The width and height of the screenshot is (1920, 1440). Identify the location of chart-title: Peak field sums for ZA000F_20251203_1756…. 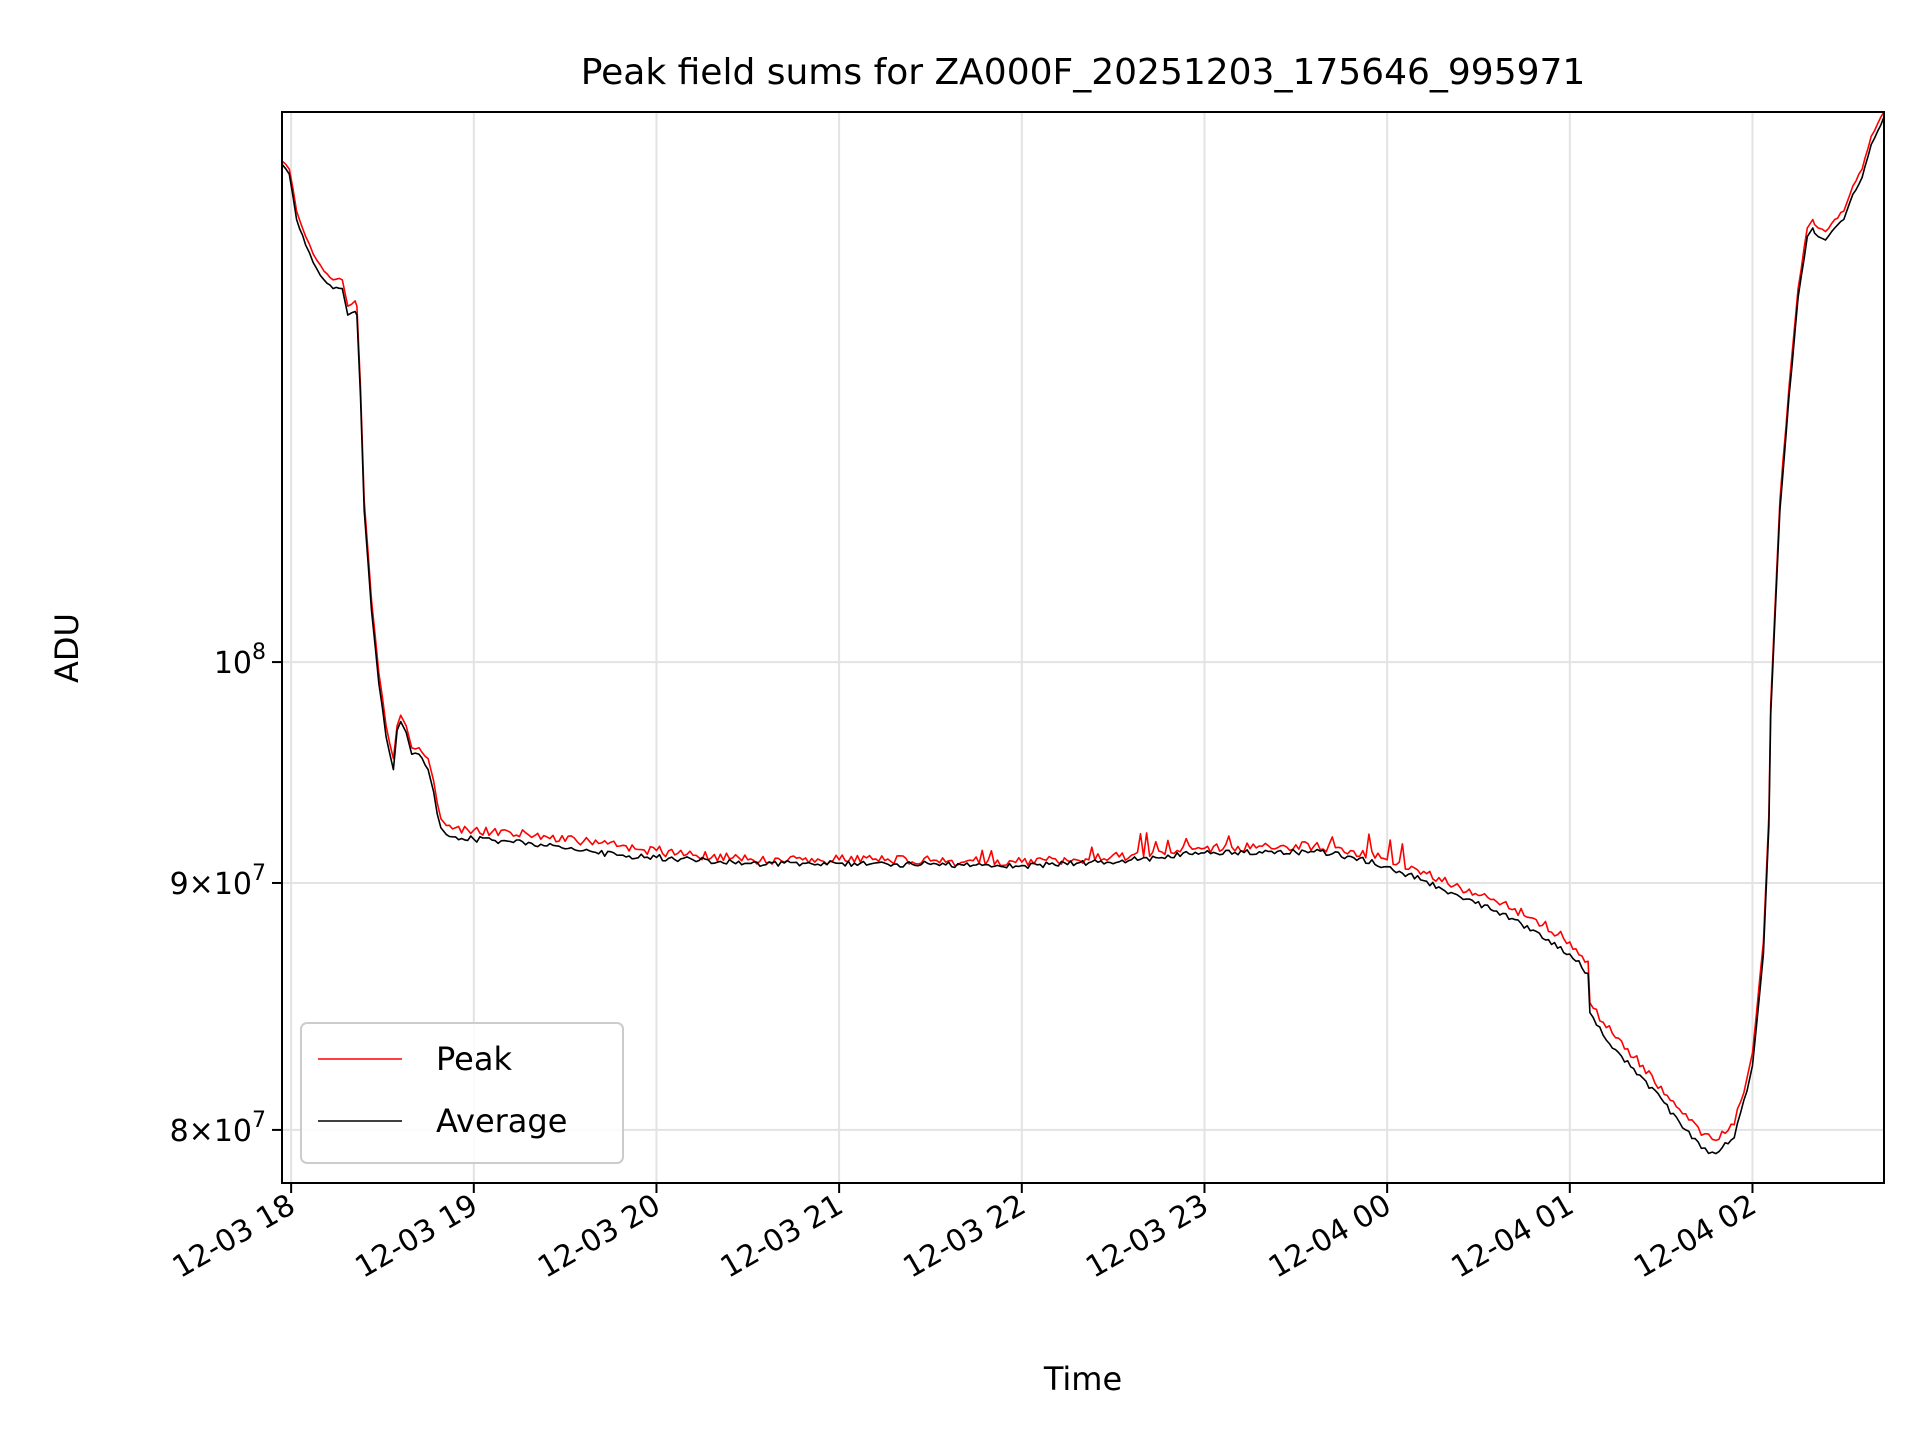
(1083, 72).